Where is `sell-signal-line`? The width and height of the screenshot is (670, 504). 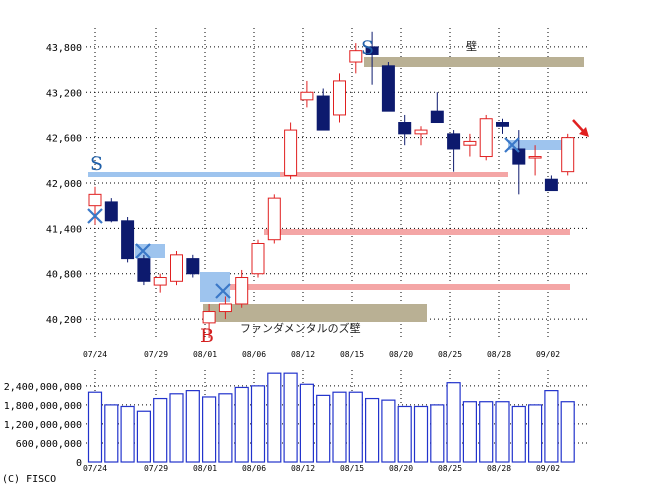 sell-signal-line is located at coordinates (184, 174).